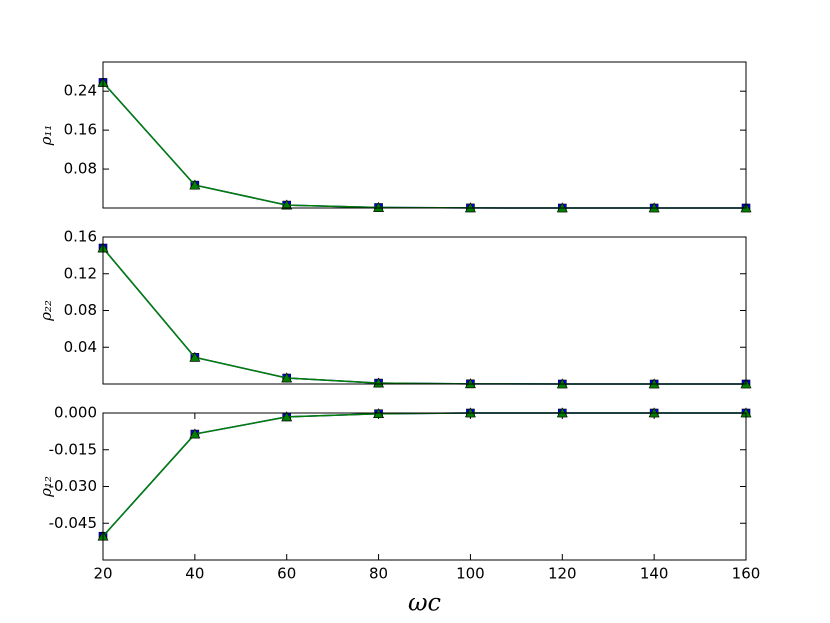 Image resolution: width=830 pixels, height=623 pixels. I want to click on y-tick-label: 0.24, so click(80, 91).